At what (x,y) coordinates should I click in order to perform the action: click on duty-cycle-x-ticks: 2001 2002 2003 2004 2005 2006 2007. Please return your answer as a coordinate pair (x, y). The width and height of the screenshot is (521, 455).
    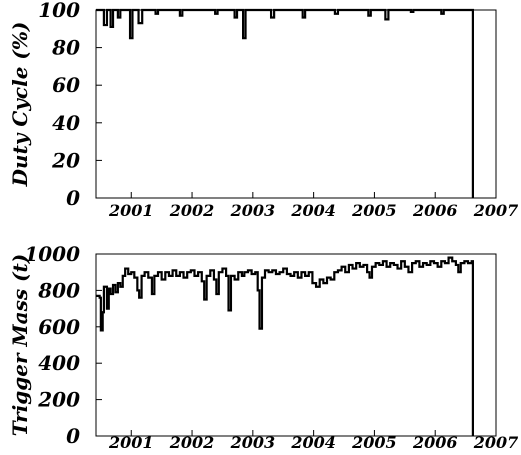
    Looking at the image, I should click on (313, 206).